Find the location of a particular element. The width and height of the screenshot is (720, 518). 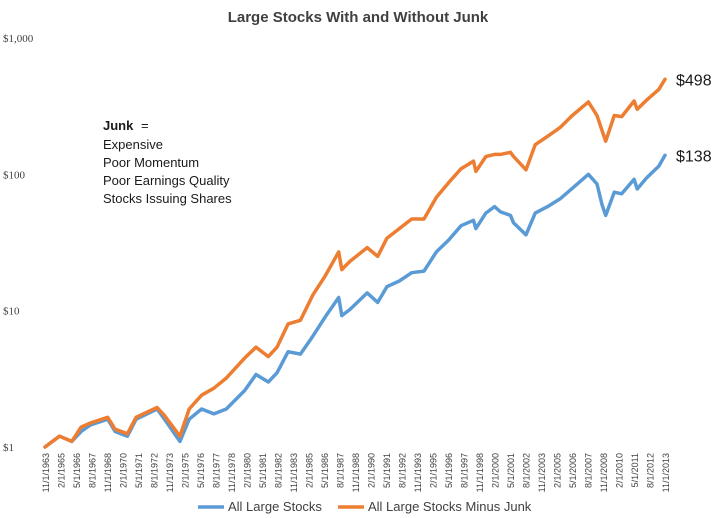

x-tick-label: 5/1/1971 is located at coordinates (139, 470).